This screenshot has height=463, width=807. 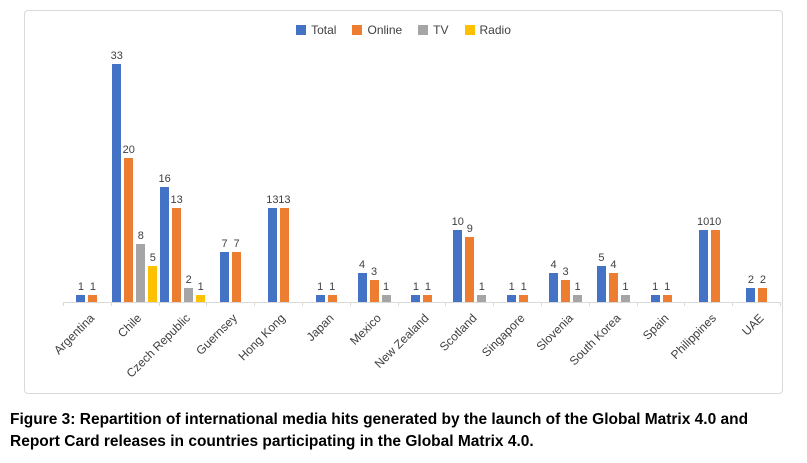 What do you see at coordinates (655, 298) in the screenshot?
I see `bar-spain-total` at bounding box center [655, 298].